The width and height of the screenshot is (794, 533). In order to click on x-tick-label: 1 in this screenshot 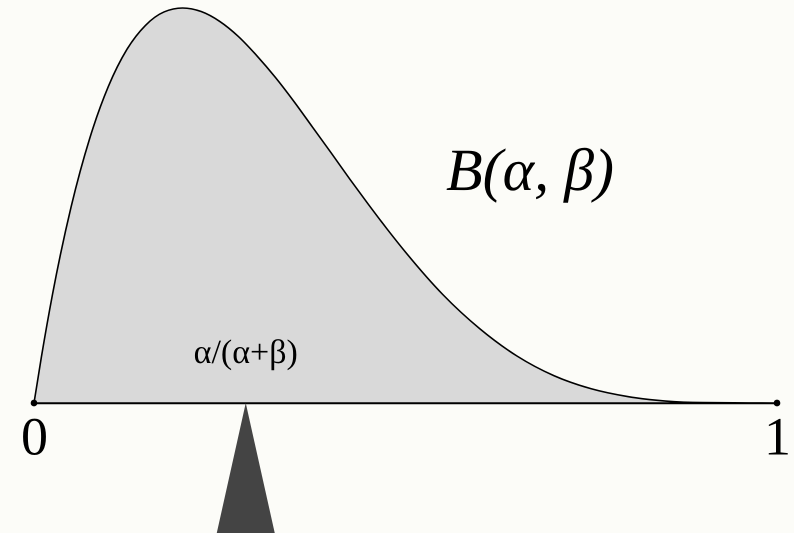, I will do `click(777, 436)`.